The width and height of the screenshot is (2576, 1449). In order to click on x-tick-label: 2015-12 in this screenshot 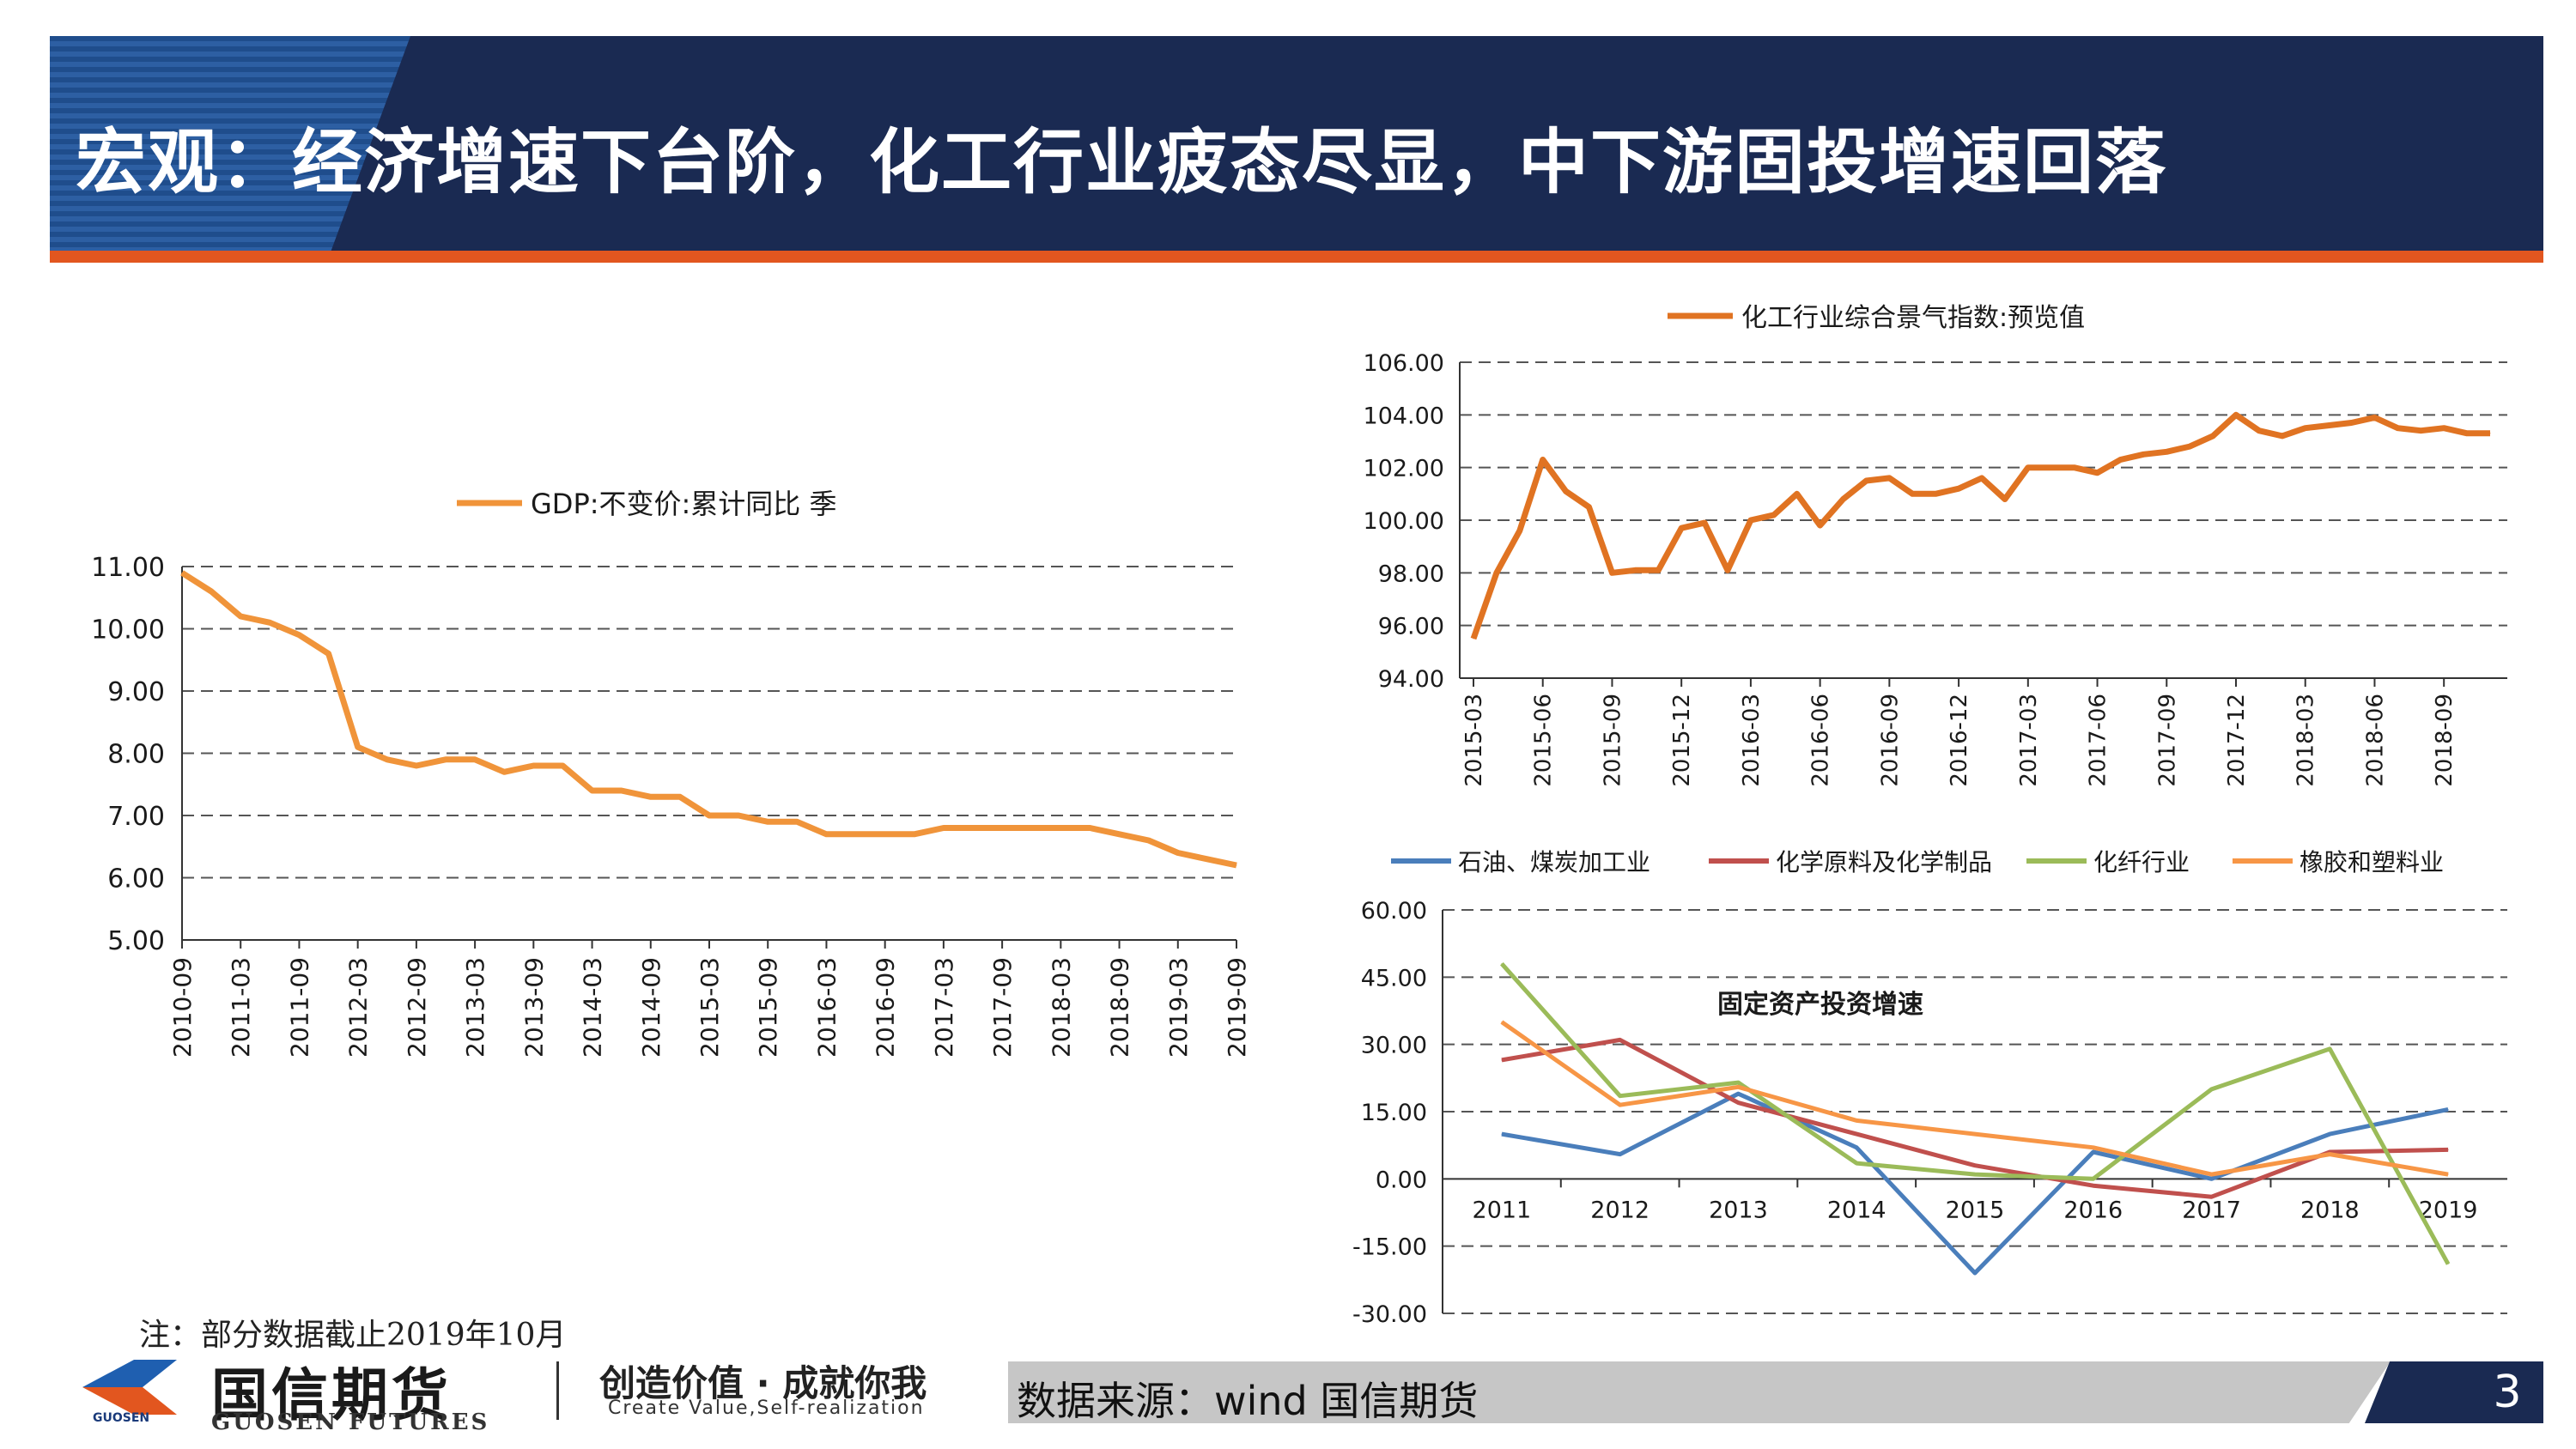, I will do `click(1682, 740)`.